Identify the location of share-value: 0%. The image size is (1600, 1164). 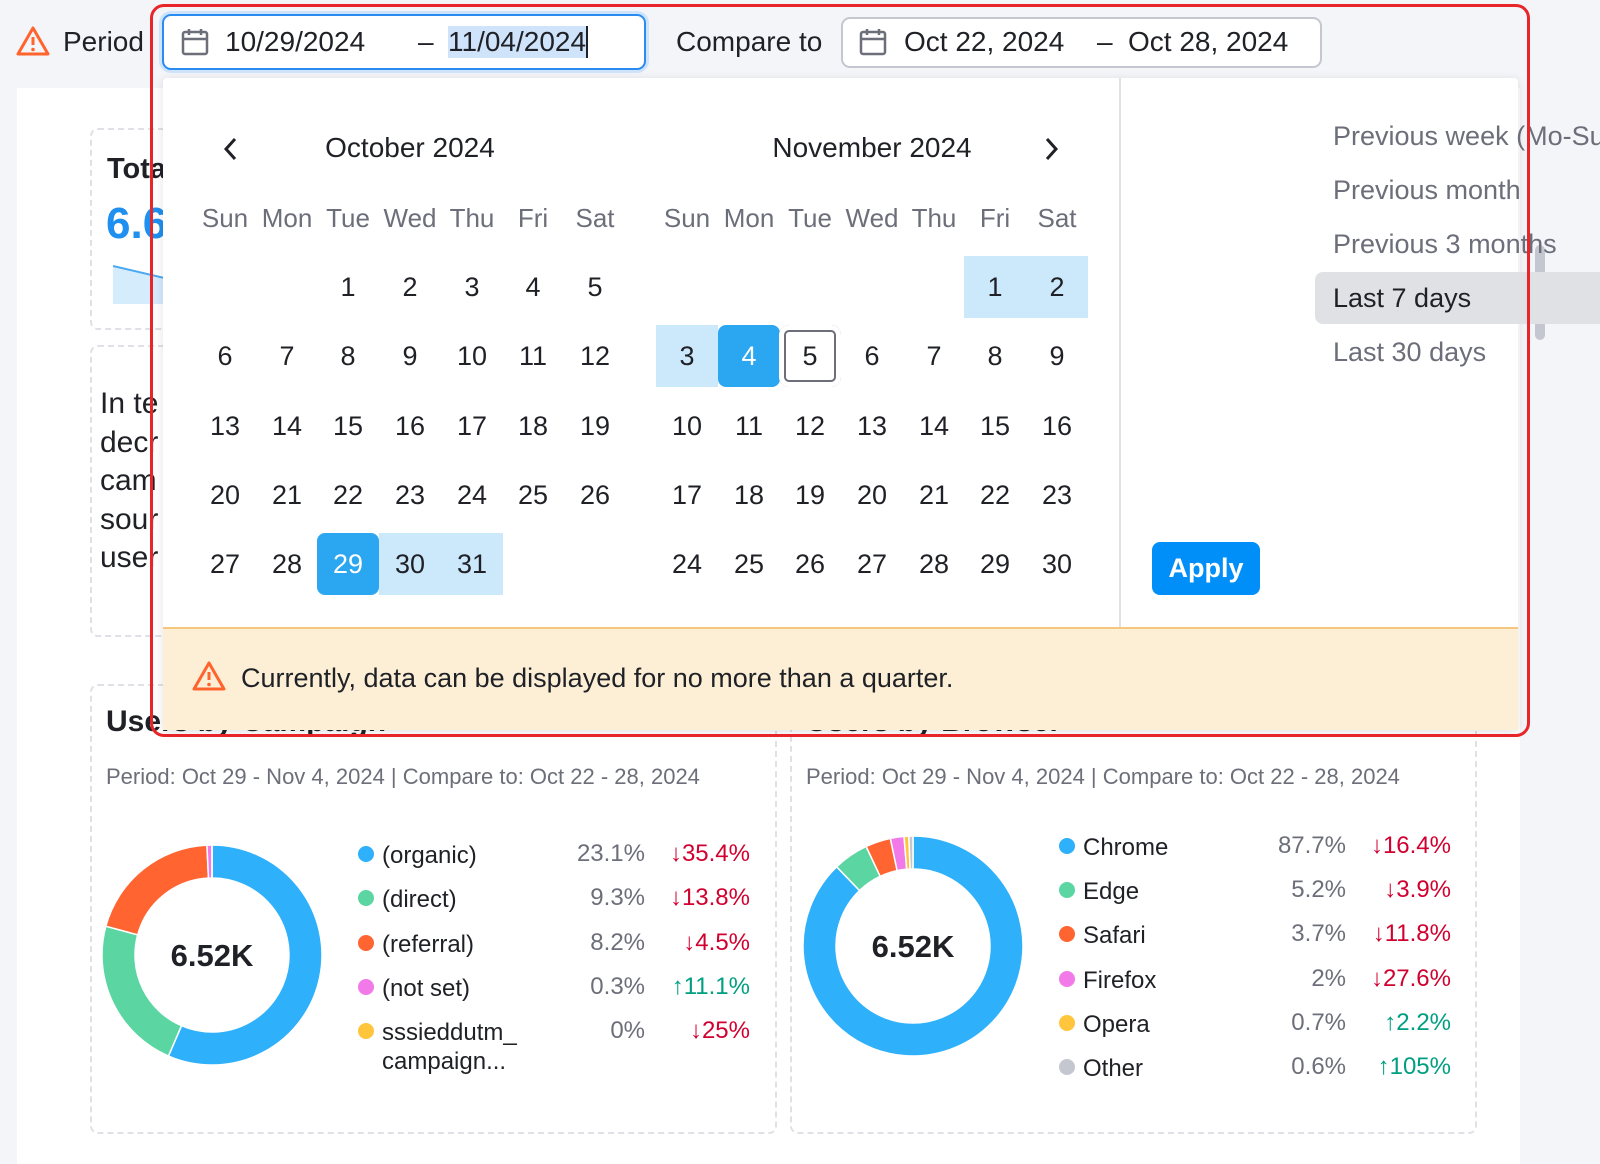
(627, 1031).